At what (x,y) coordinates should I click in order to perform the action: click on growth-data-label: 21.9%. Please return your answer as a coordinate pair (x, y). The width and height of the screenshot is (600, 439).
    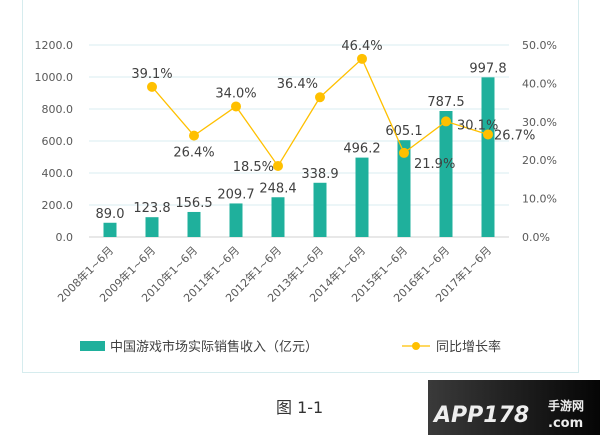
    Looking at the image, I should click on (434, 164).